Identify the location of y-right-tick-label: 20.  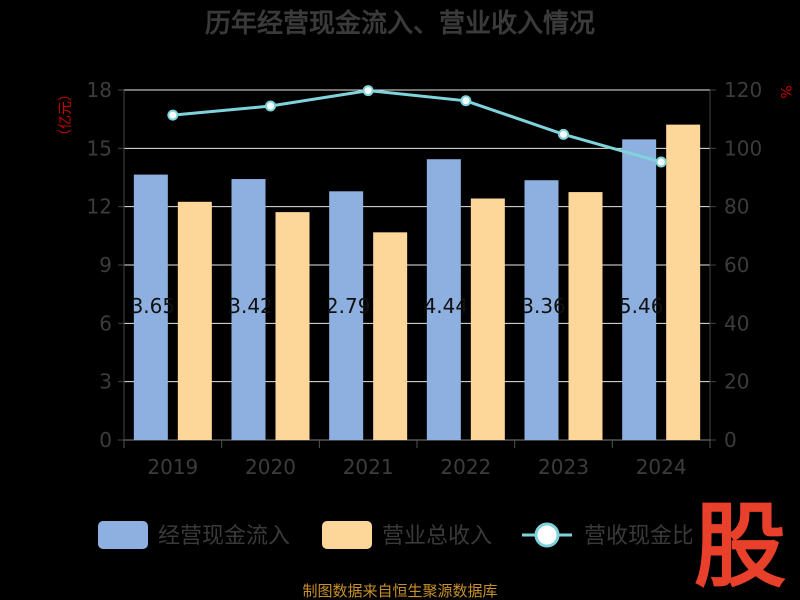
(736, 382).